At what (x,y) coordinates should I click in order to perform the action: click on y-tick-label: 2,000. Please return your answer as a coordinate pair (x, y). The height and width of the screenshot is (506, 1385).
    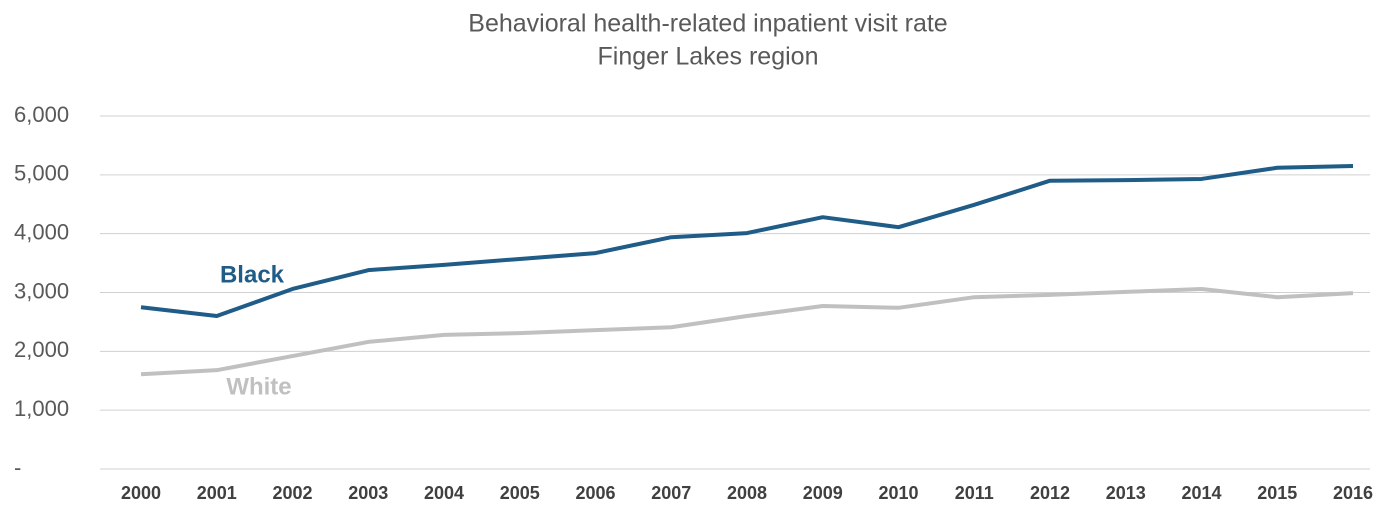
    Looking at the image, I should click on (41, 349).